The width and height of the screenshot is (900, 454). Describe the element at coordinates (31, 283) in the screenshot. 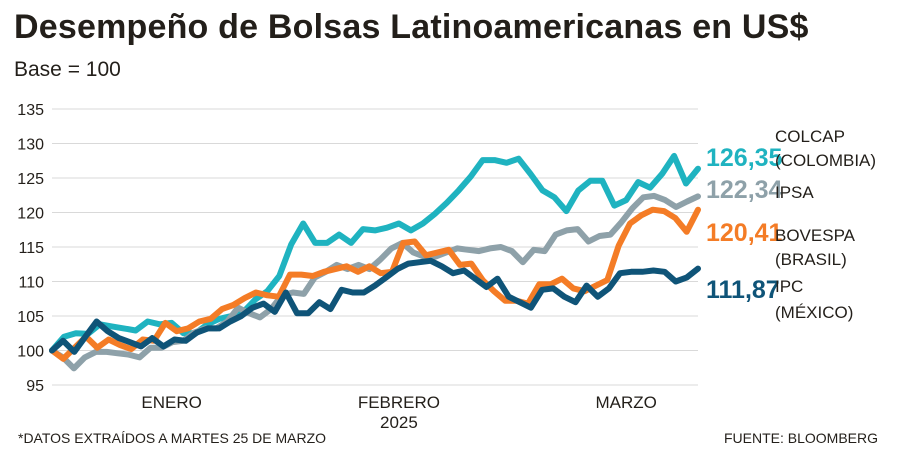

I see `y-tick-label: 110` at that location.